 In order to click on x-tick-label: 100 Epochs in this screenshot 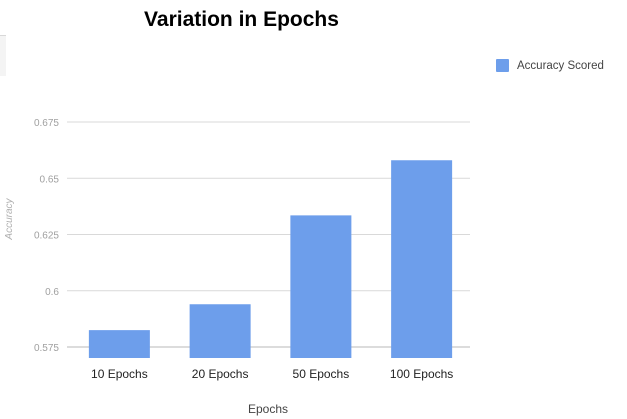, I will do `click(421, 374)`.